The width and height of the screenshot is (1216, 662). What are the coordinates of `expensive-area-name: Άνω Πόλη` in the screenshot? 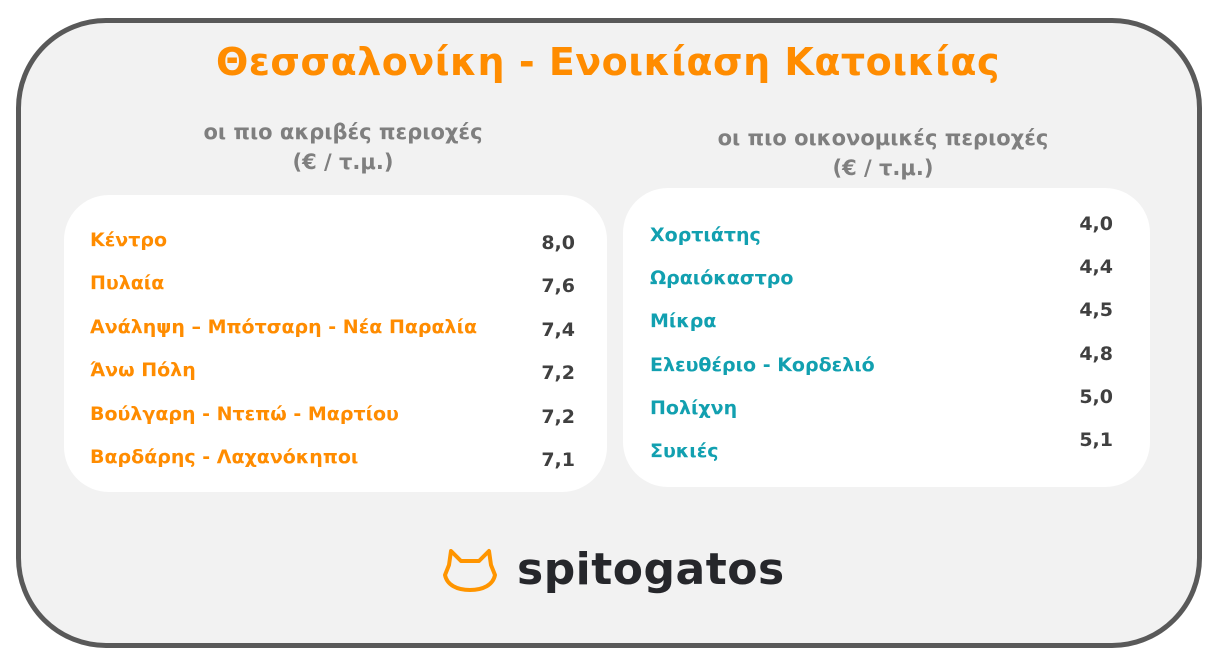 It's located at (143, 370).